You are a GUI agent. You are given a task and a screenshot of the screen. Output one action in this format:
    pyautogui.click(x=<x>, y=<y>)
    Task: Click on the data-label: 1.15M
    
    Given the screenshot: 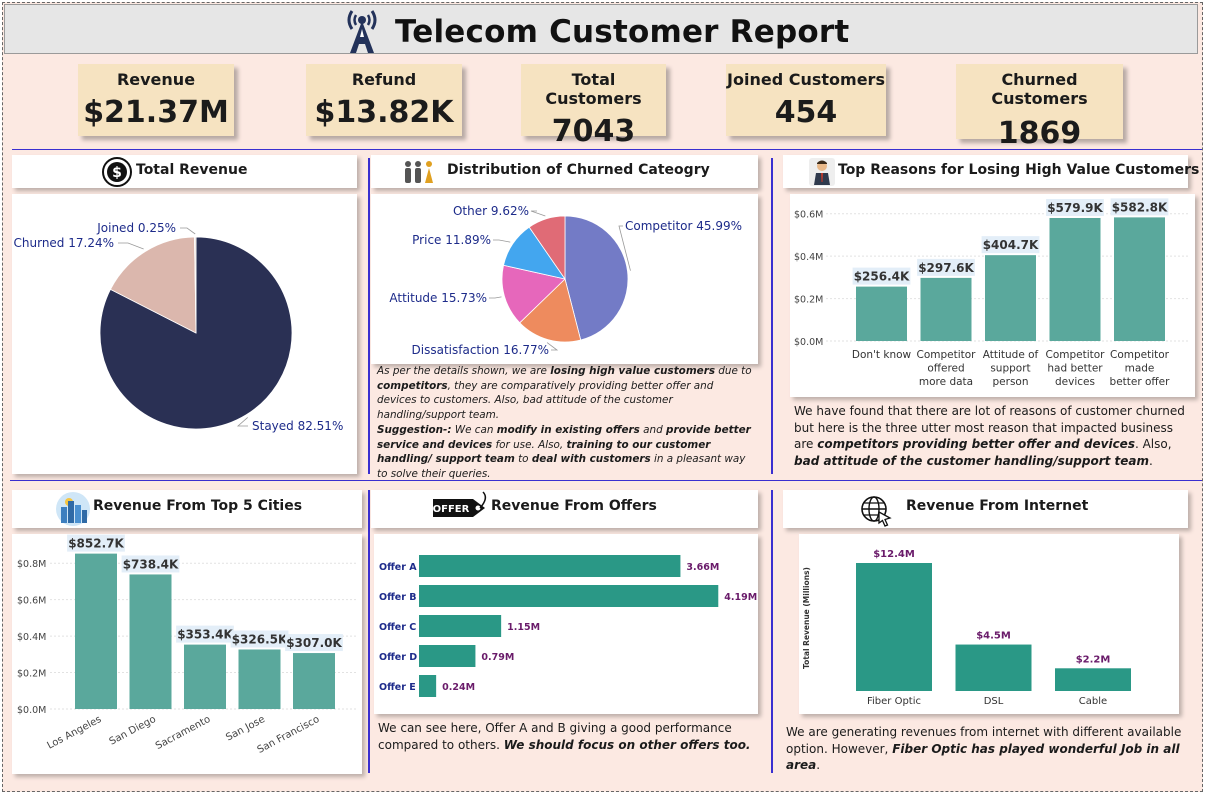 What is the action you would take?
    pyautogui.click(x=523, y=627)
    